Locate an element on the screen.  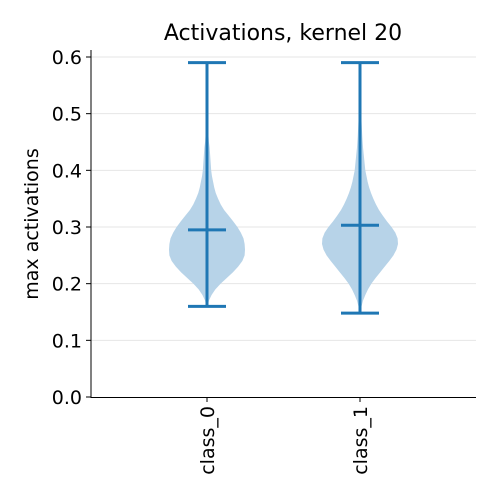
y-ticks: 0.0 0.1 0.2 0.3 0.4 0.5 0.6 is located at coordinates (71, 228).